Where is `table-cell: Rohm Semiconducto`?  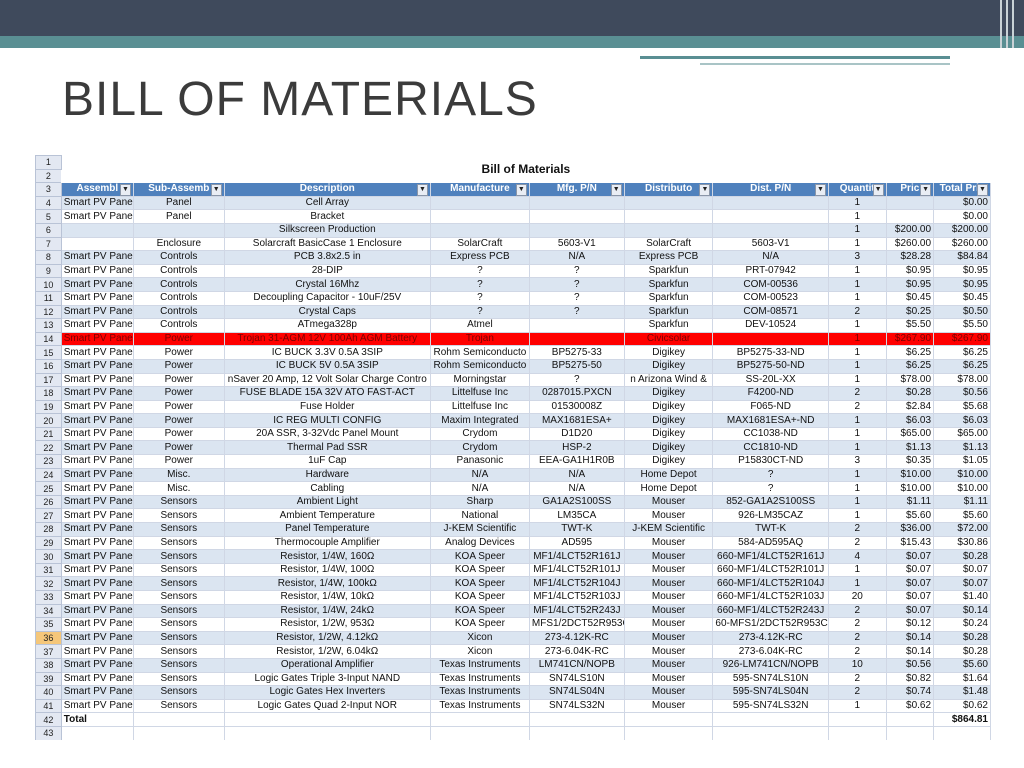 table-cell: Rohm Semiconducto is located at coordinates (479, 366).